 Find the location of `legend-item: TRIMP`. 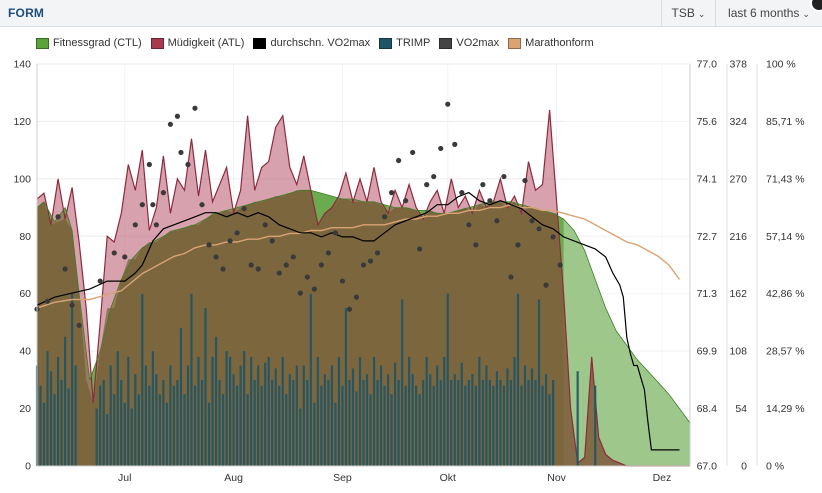

legend-item: TRIMP is located at coordinates (404, 43).